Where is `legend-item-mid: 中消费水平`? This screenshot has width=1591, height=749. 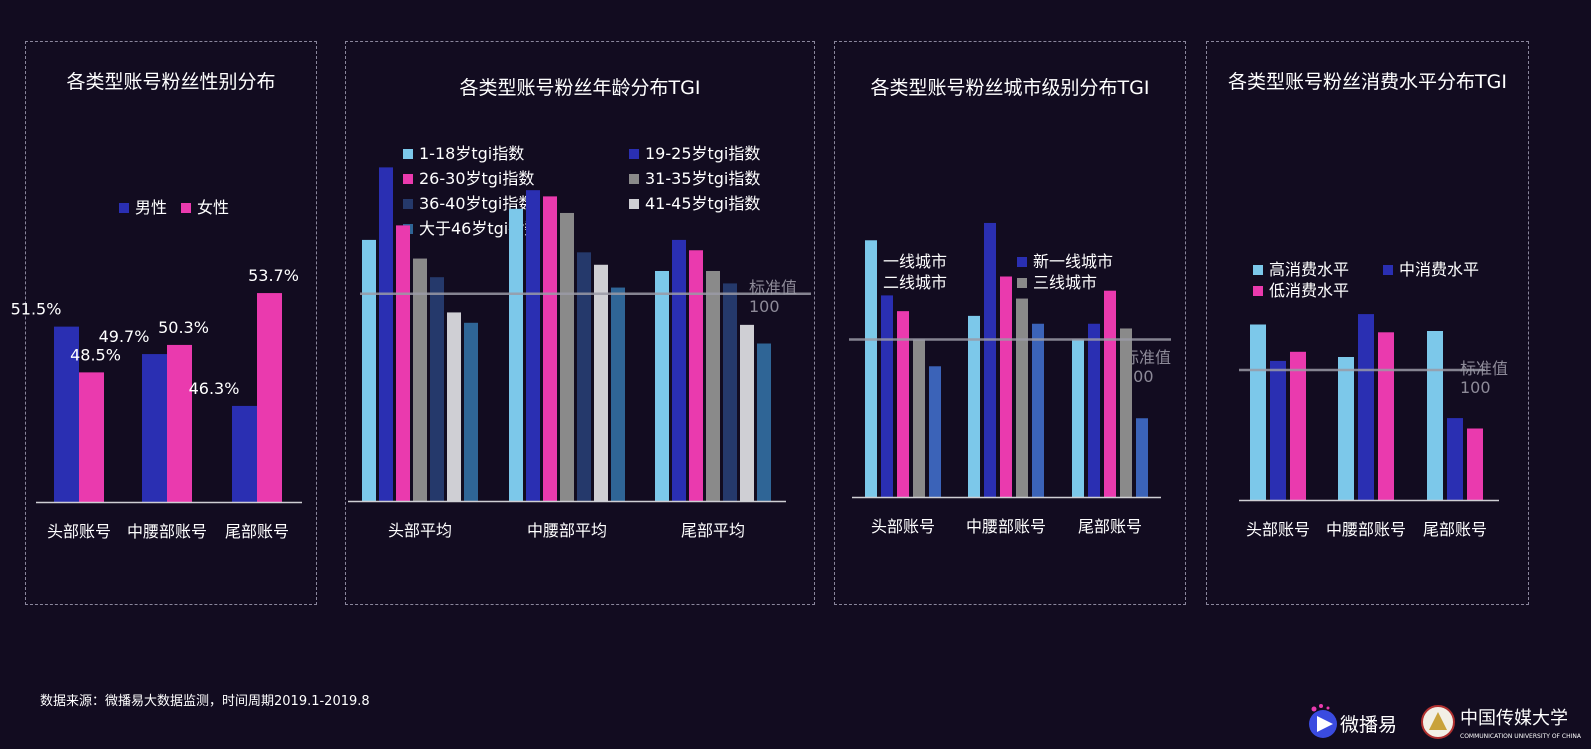 legend-item-mid: 中消费水平 is located at coordinates (1431, 270).